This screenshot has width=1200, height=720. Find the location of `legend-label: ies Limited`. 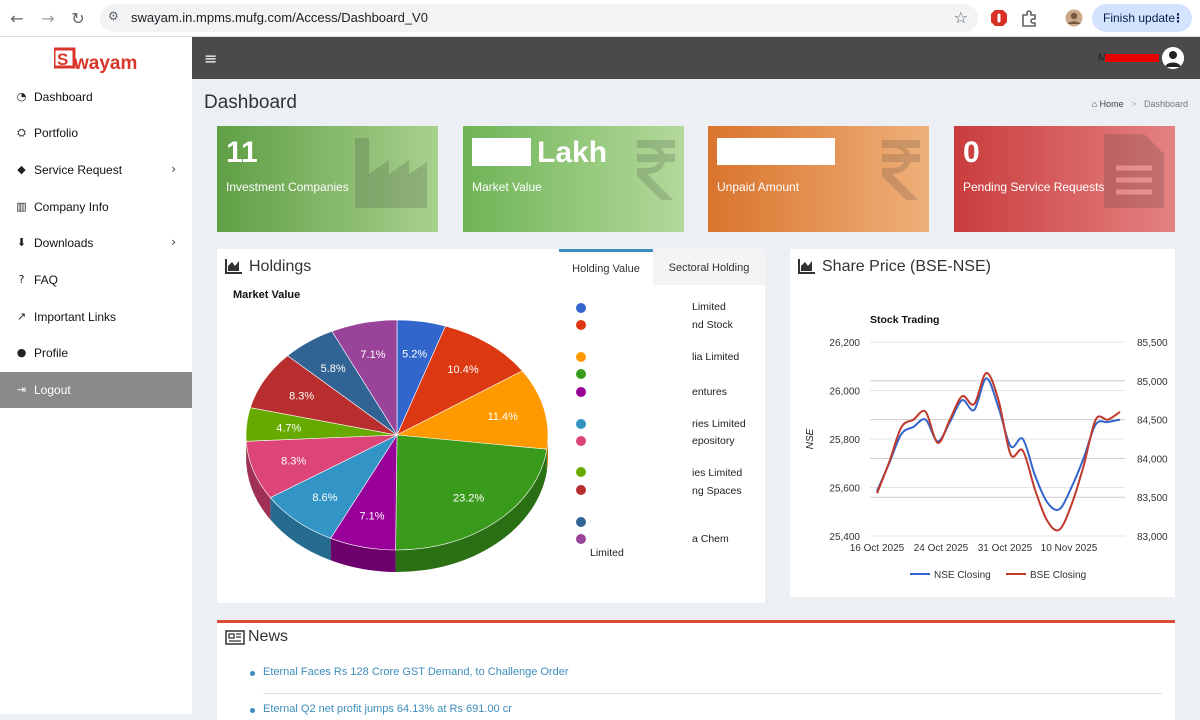

legend-label: ies Limited is located at coordinates (717, 473).